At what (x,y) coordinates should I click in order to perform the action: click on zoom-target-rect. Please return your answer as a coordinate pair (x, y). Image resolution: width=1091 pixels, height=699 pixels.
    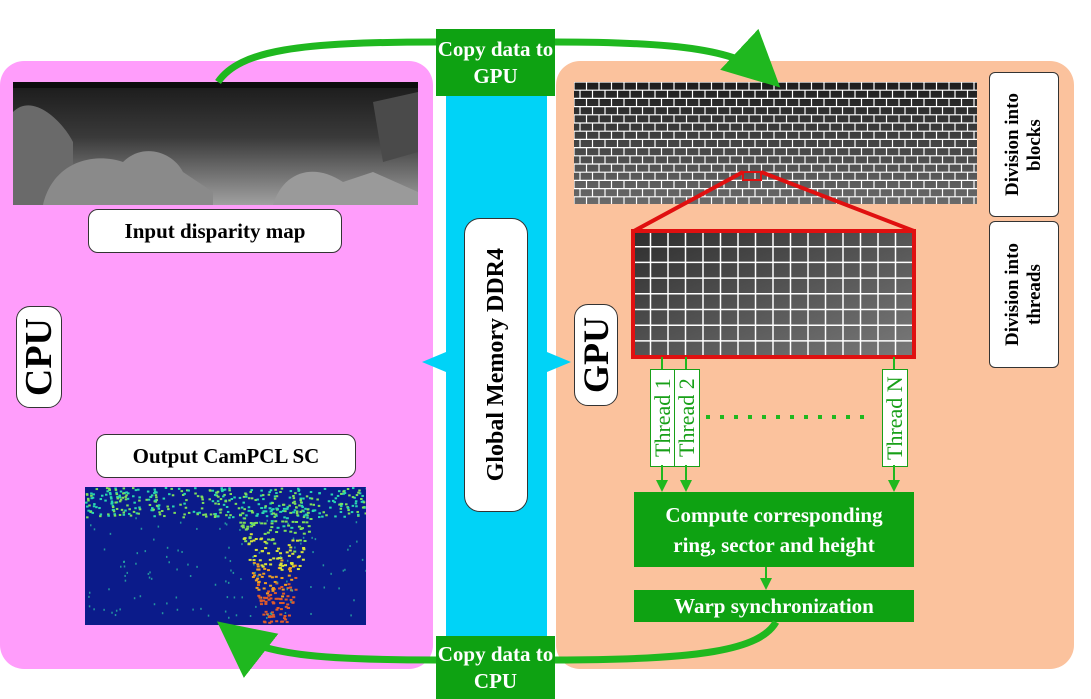
    Looking at the image, I should click on (773, 294).